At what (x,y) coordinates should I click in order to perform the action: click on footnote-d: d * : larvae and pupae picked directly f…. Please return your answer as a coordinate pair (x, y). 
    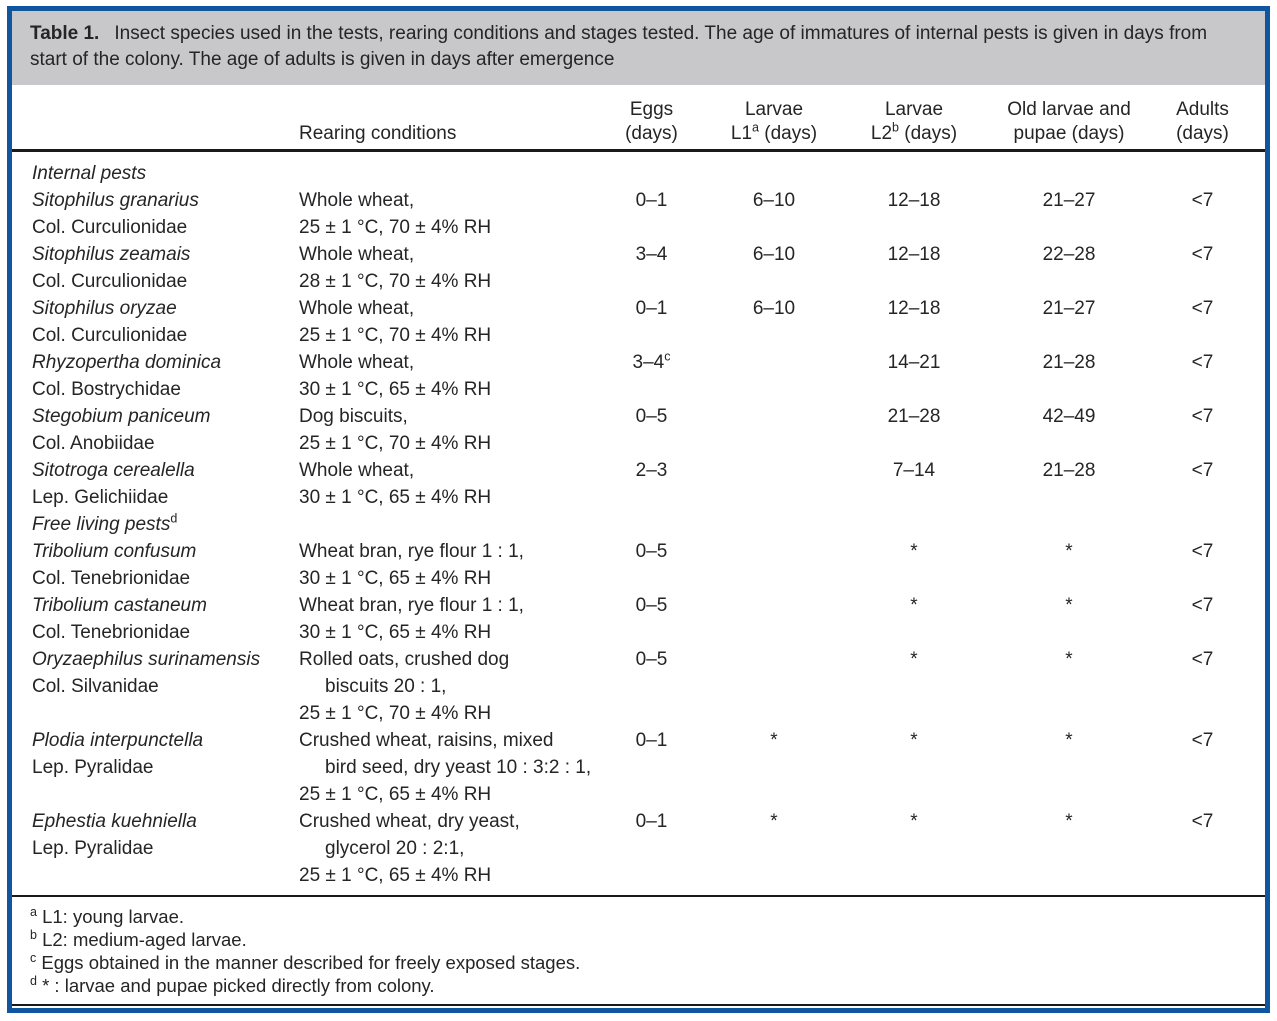
    Looking at the image, I should click on (638, 985).